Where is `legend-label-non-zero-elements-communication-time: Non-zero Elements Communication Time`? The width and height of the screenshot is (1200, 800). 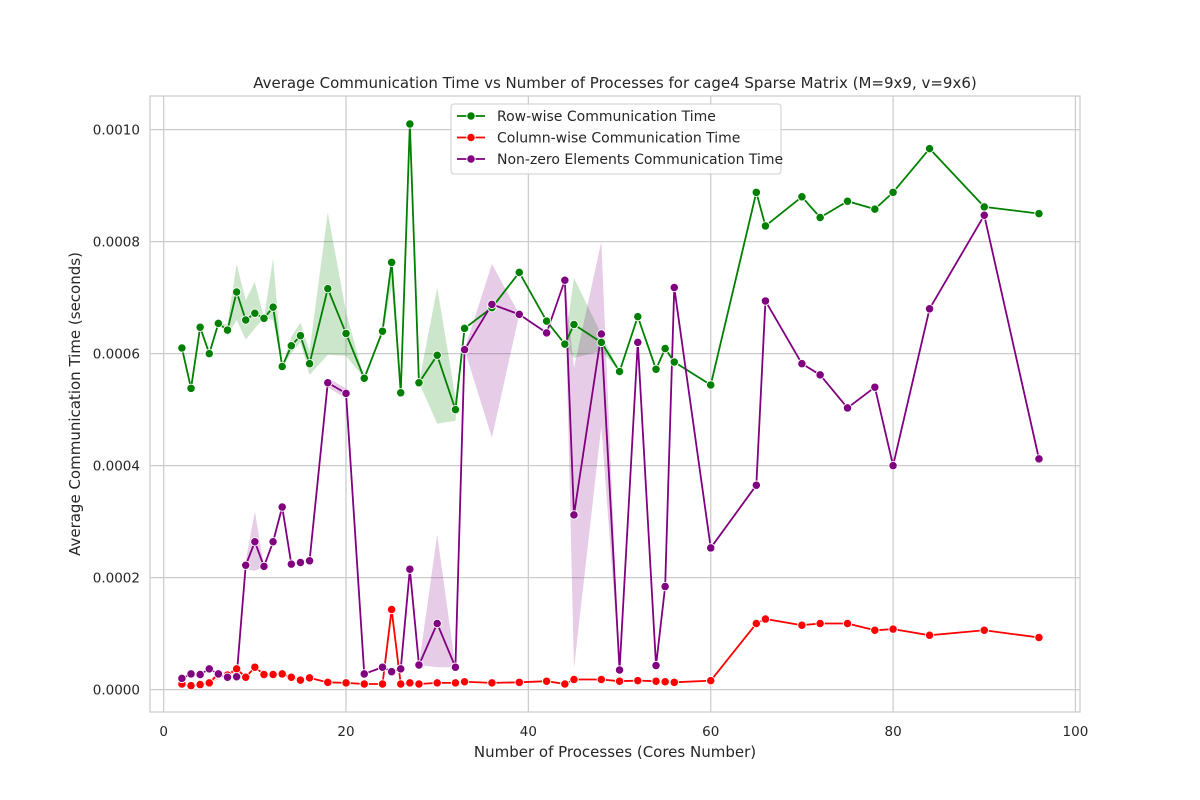 legend-label-non-zero-elements-communication-time: Non-zero Elements Communication Time is located at coordinates (640, 160).